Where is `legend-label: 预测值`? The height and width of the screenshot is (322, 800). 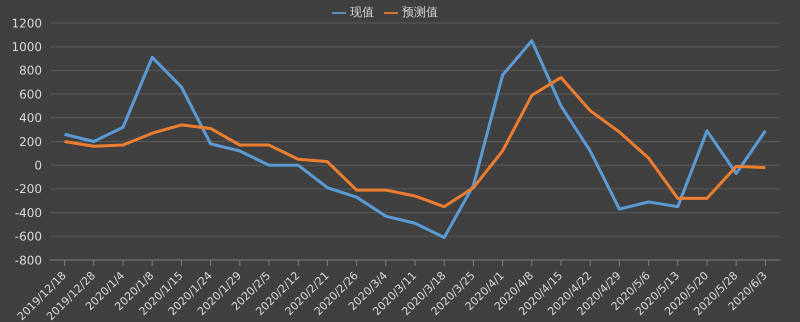 legend-label: 预测值 is located at coordinates (420, 12).